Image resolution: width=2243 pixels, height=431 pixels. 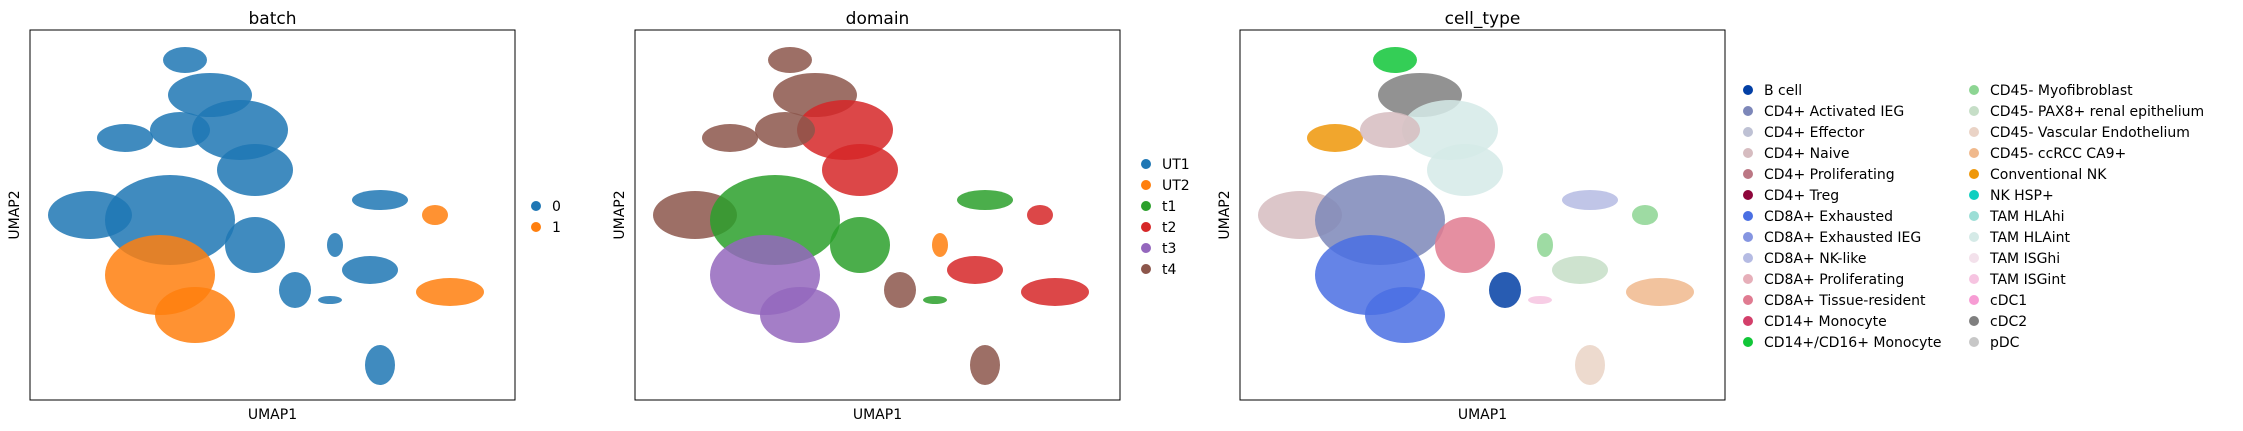 What do you see at coordinates (2058, 154) in the screenshot?
I see `legend-label: CD45- ccRCC CA9+` at bounding box center [2058, 154].